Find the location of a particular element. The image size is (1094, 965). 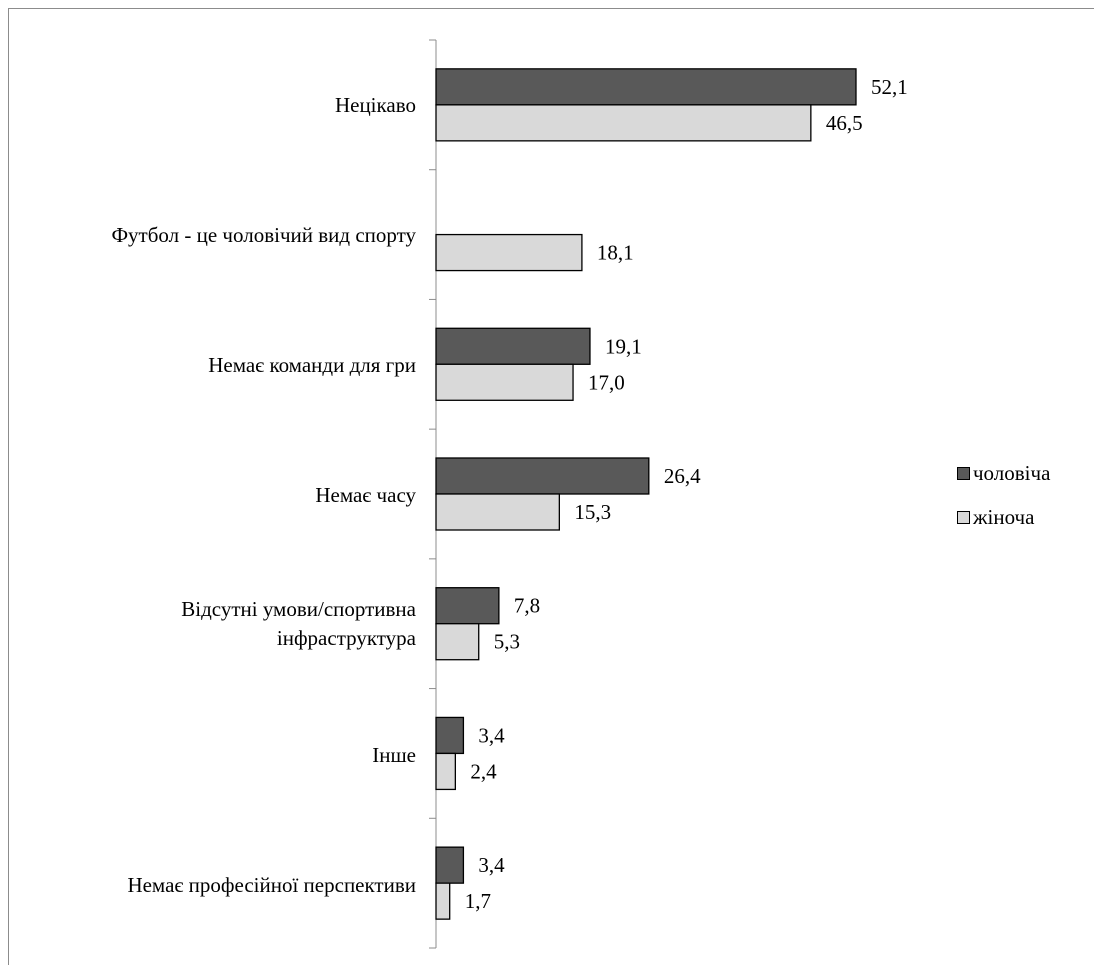

category-label: Футбол - це чоловічий вид спорту is located at coordinates (263, 235).